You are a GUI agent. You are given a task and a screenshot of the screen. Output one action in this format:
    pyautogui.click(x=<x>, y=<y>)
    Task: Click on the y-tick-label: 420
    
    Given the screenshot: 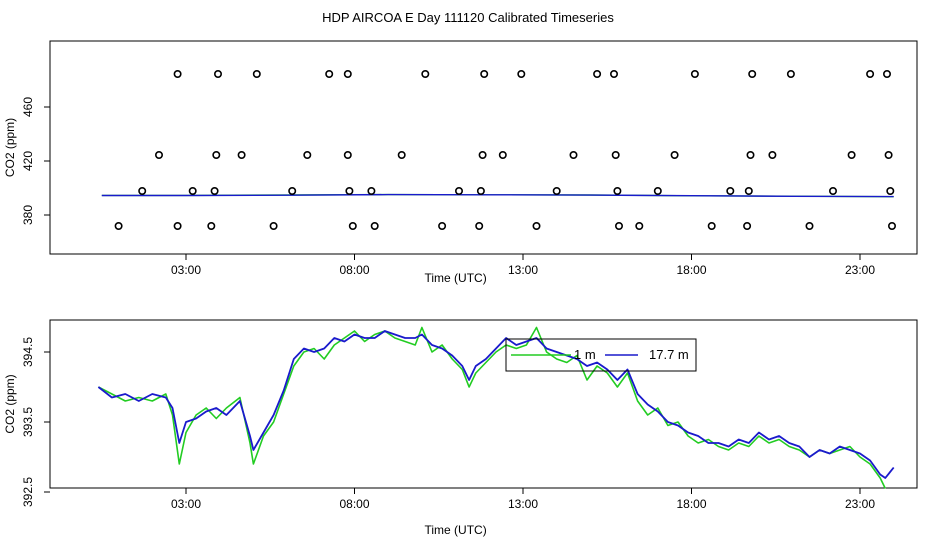 What is the action you would take?
    pyautogui.click(x=28, y=161)
    